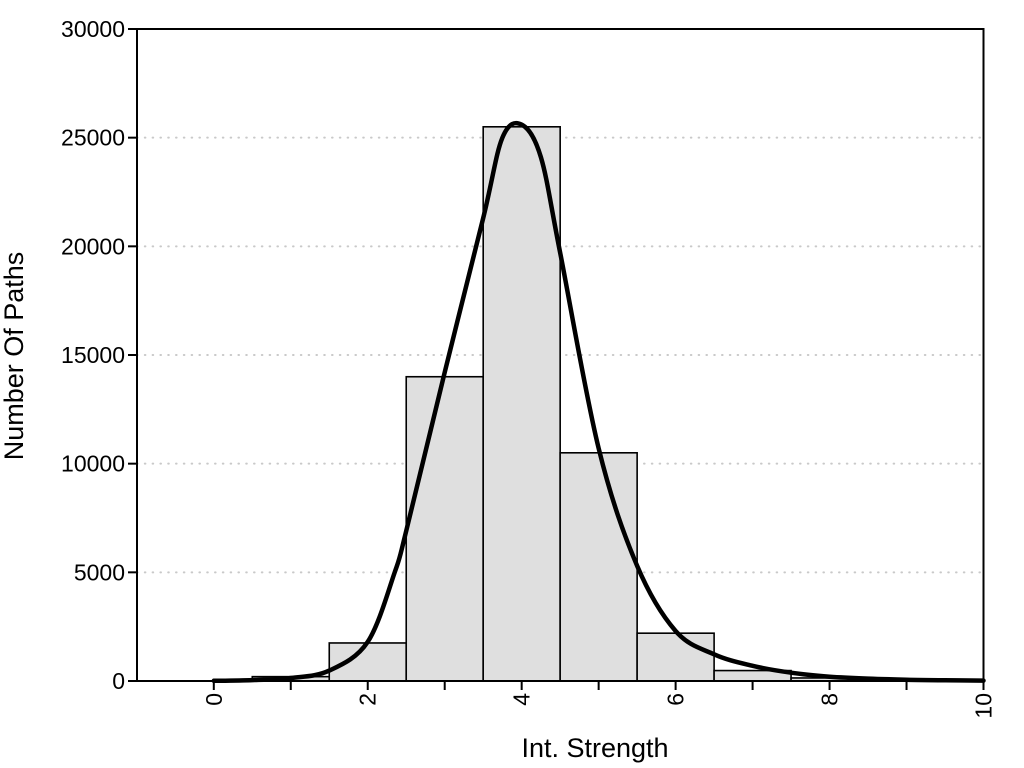 The height and width of the screenshot is (768, 1024). Describe the element at coordinates (93, 246) in the screenshot. I see `y-tick-label: 20000` at that location.